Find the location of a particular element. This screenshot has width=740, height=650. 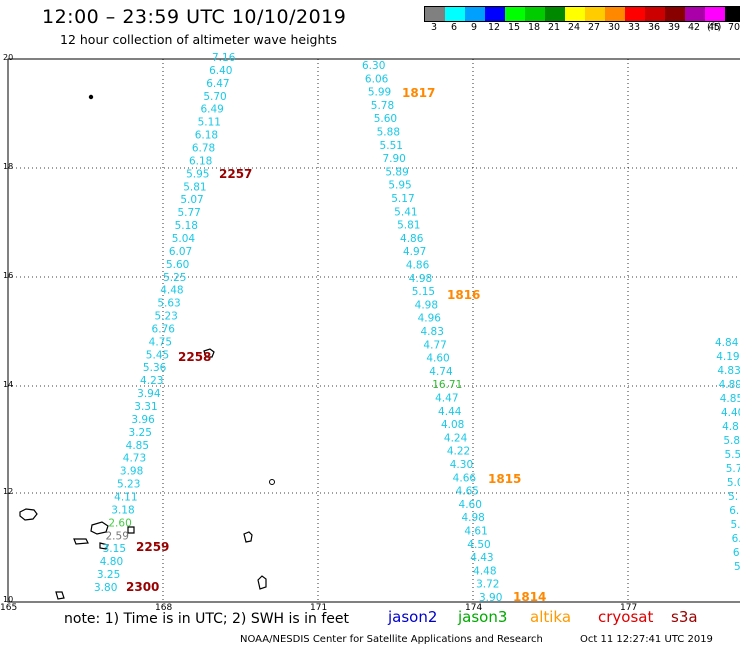

satellite-label-s3a: s3a is located at coordinates (684, 617).